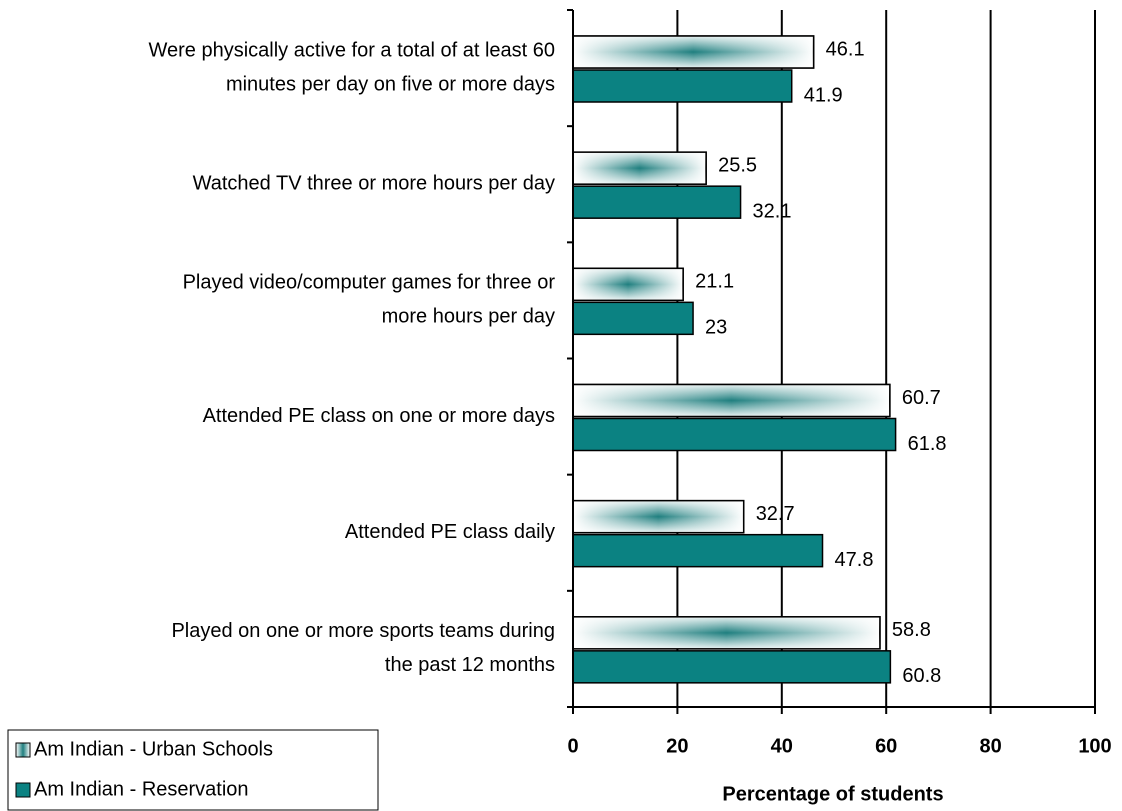 This screenshot has width=1122, height=811. What do you see at coordinates (141, 789) in the screenshot?
I see `legend-label: Am Indian - Reservation` at bounding box center [141, 789].